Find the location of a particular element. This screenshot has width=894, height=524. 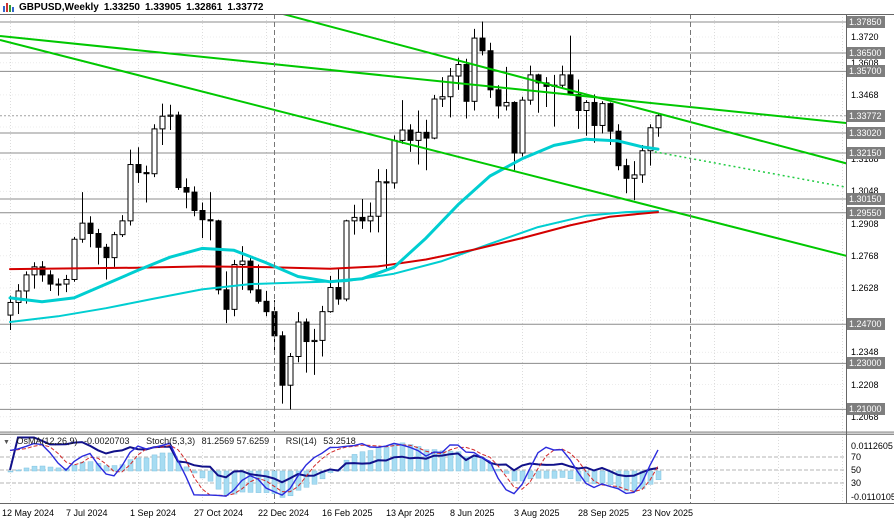

indicator-scale-label: -0.0110105 is located at coordinates (872, 497).